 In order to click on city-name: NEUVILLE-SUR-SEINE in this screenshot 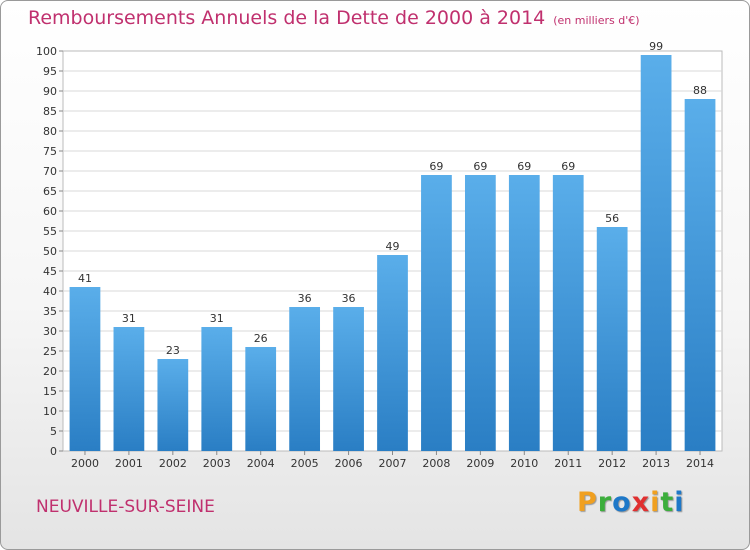, I will do `click(125, 507)`.